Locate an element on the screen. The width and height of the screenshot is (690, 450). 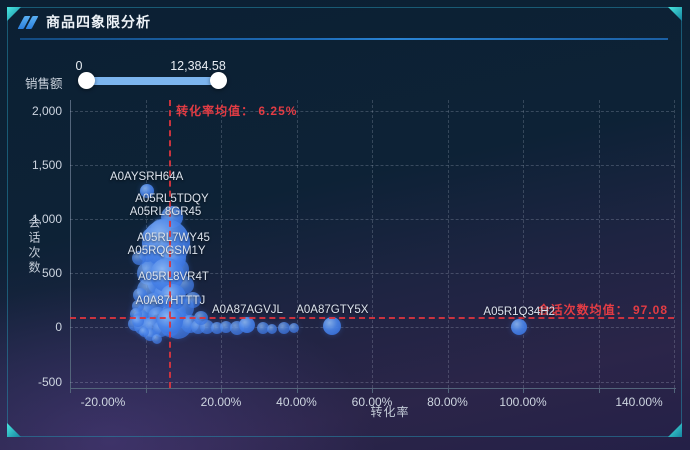
x-tick-label: 20.00% is located at coordinates (221, 402).